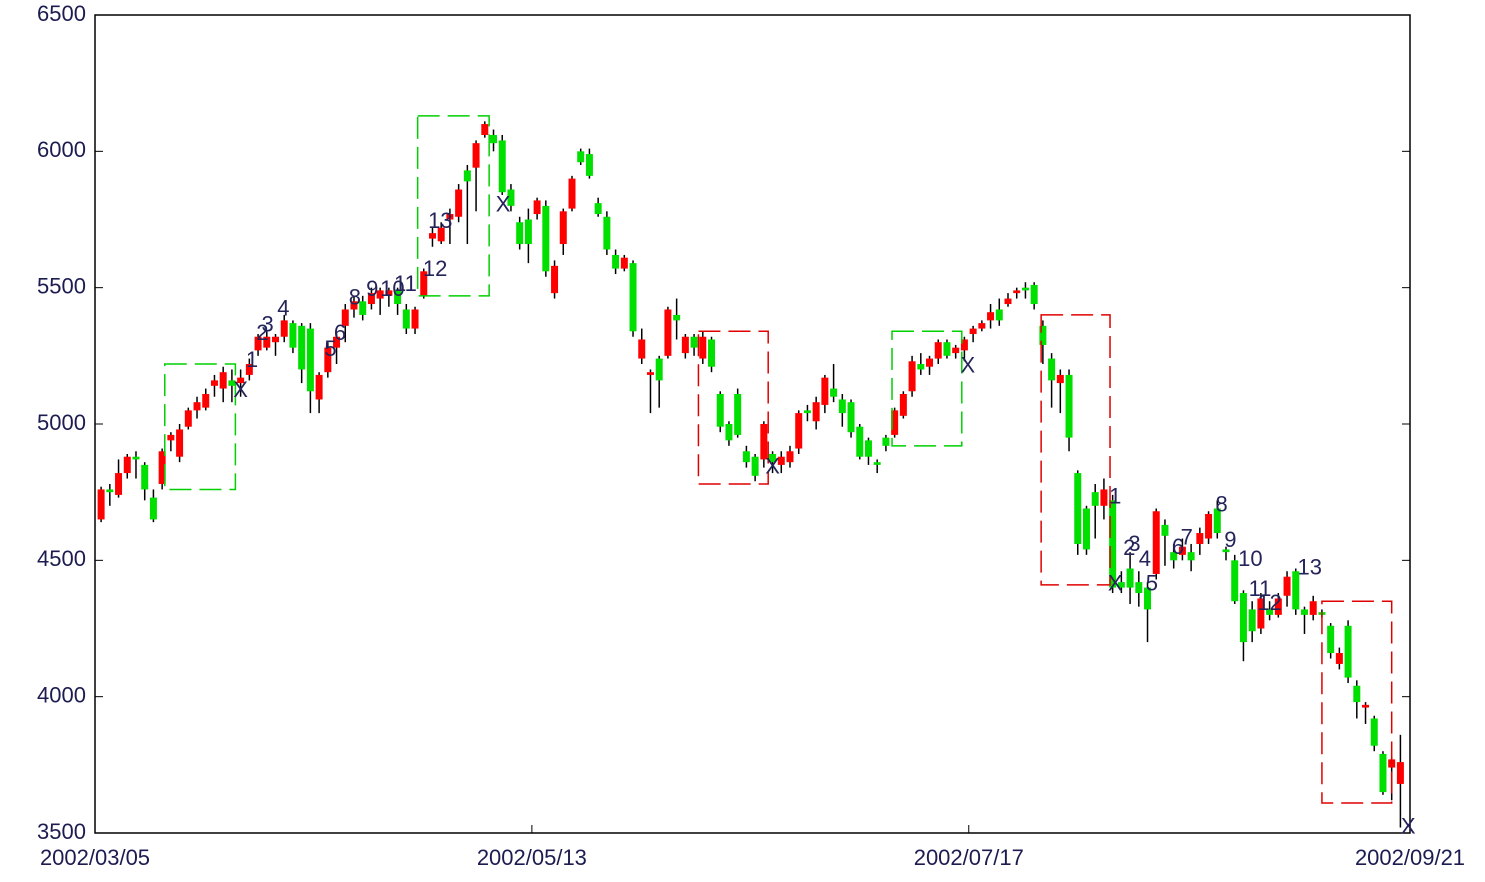 The width and height of the screenshot is (1485, 882). What do you see at coordinates (61, 558) in the screenshot?
I see `y-tick-label: 4500` at bounding box center [61, 558].